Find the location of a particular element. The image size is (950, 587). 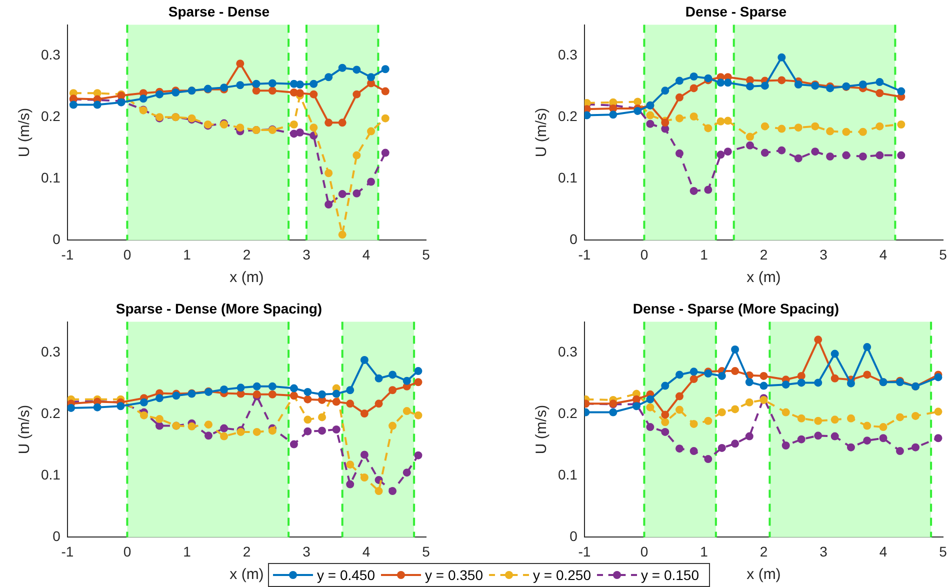

x-tick-label: 0 is located at coordinates (127, 551).